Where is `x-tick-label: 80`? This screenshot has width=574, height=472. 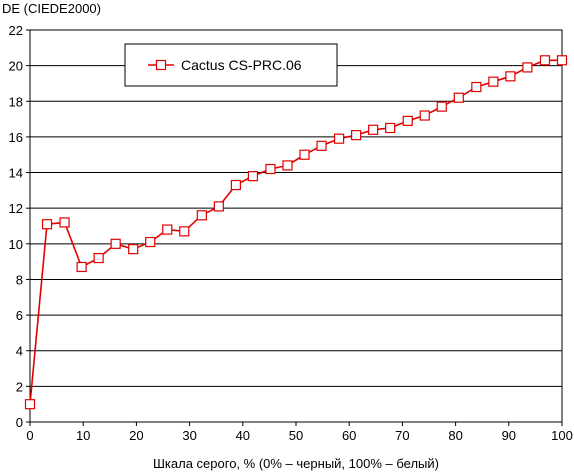
x-tick-label: 80 is located at coordinates (455, 435).